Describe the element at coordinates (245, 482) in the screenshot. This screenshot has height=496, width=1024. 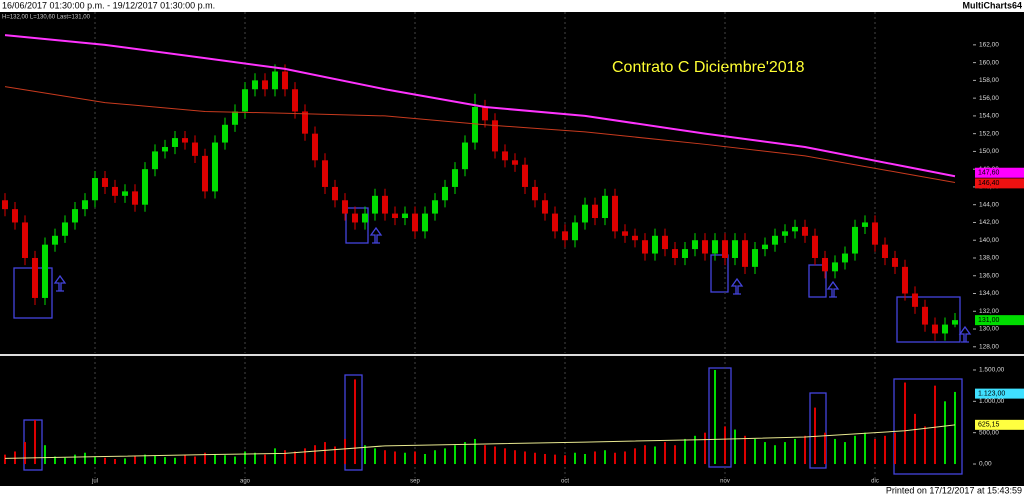
I see `x-tick-label: ago` at that location.